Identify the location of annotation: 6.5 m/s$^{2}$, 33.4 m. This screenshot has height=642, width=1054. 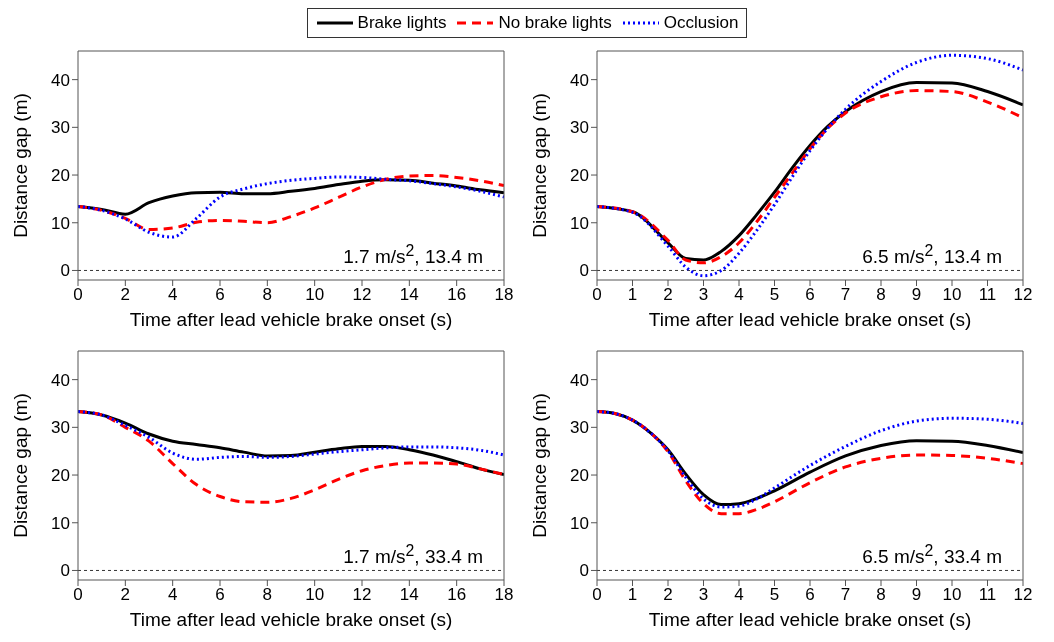
(932, 554).